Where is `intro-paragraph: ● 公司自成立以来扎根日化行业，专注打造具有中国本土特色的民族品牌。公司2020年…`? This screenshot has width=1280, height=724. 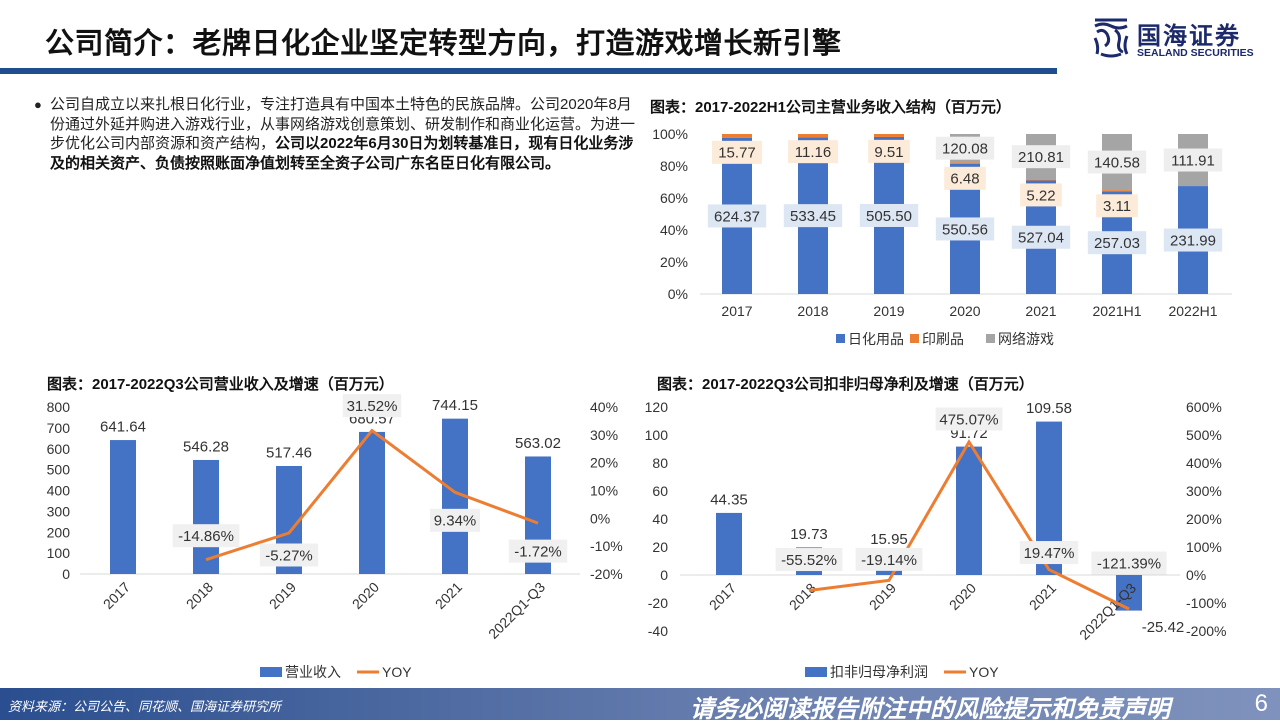 intro-paragraph: ● 公司自成立以来扎根日化行业，专注打造具有中国本土特色的民族品牌。公司2020年… is located at coordinates (335, 134).